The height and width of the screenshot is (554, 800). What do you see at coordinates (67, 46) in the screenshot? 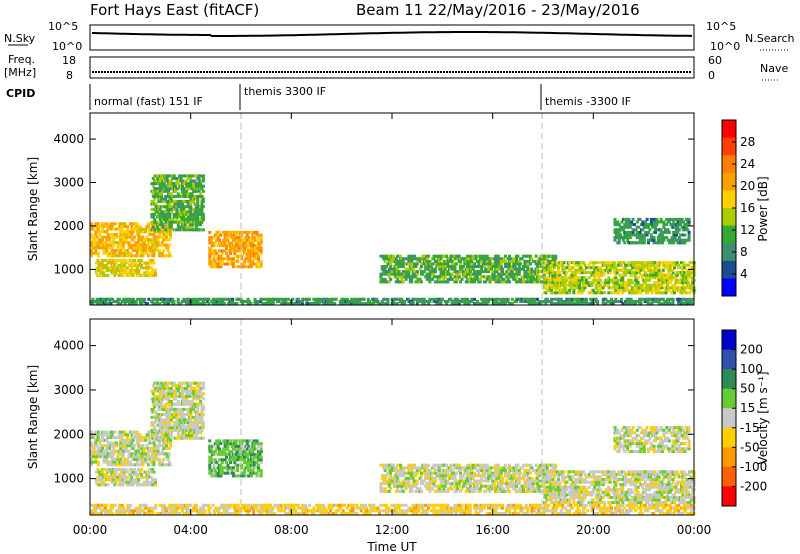
I see `nsky-tick-bottom: 10^0` at bounding box center [67, 46].